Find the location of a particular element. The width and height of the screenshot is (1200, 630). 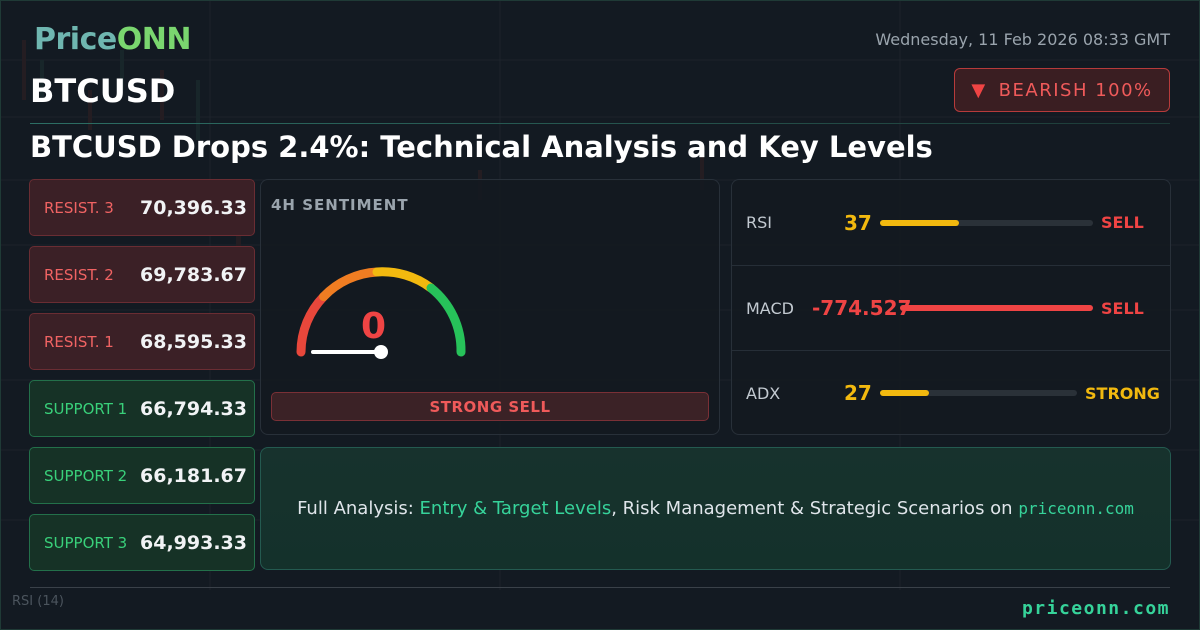

level-resistance-3: RESIST. 3 70,396.33 is located at coordinates (142, 207).